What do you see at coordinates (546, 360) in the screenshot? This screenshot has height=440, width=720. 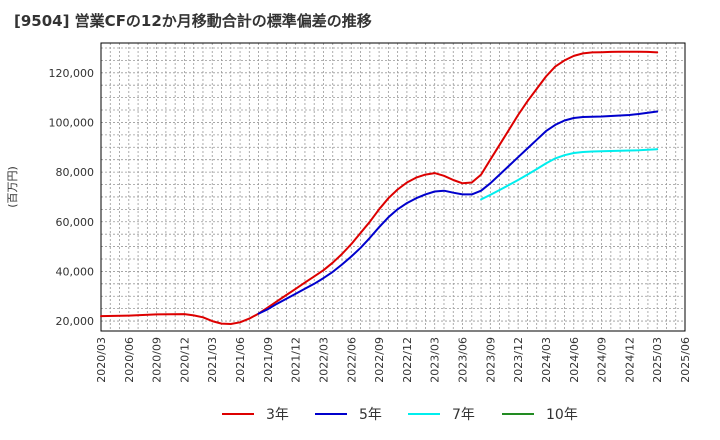 I see `x-tick-label: 2024/03` at bounding box center [546, 360].